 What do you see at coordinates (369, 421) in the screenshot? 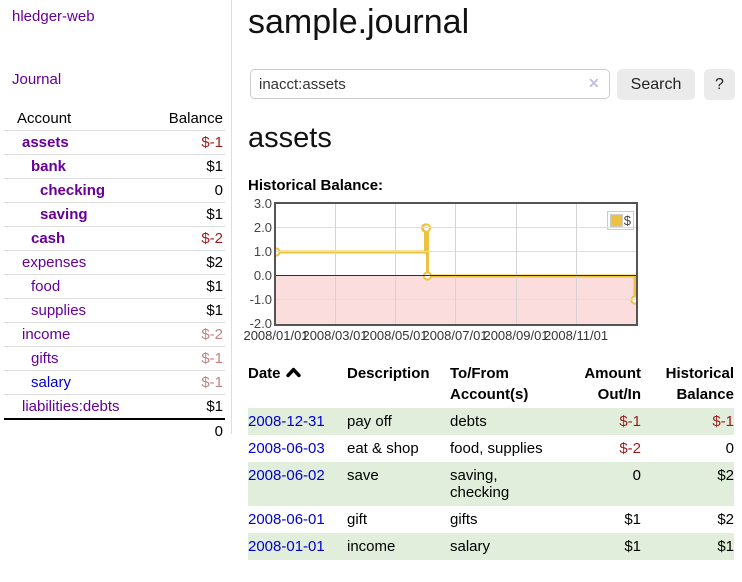
I see `transaction-description: pay off` at bounding box center [369, 421].